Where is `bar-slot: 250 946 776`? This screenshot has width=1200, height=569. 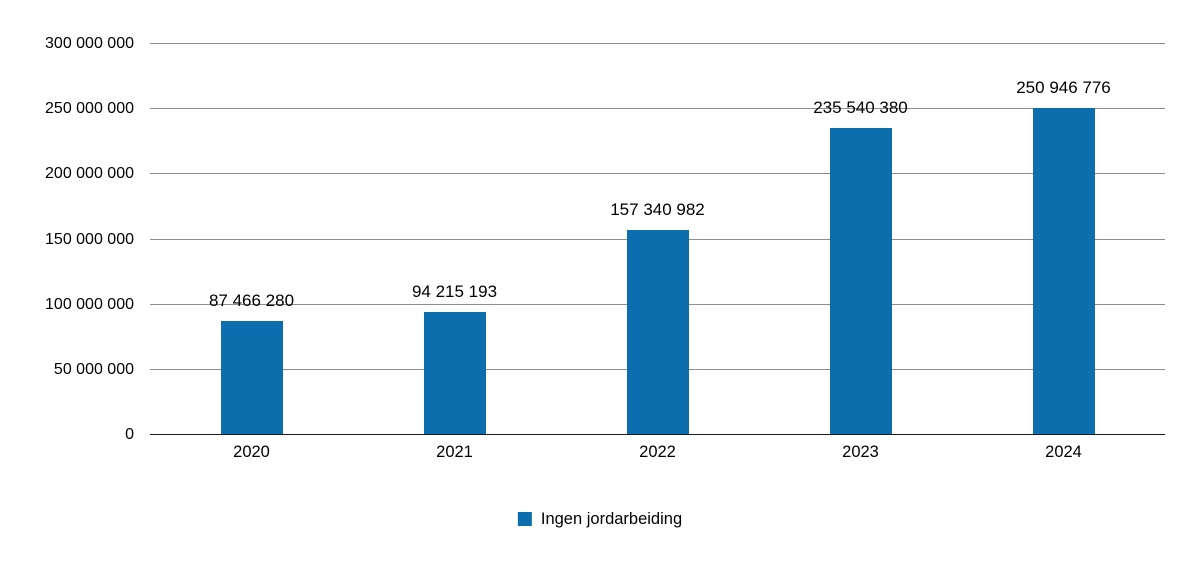
bar-slot: 250 946 776 is located at coordinates (1063, 239).